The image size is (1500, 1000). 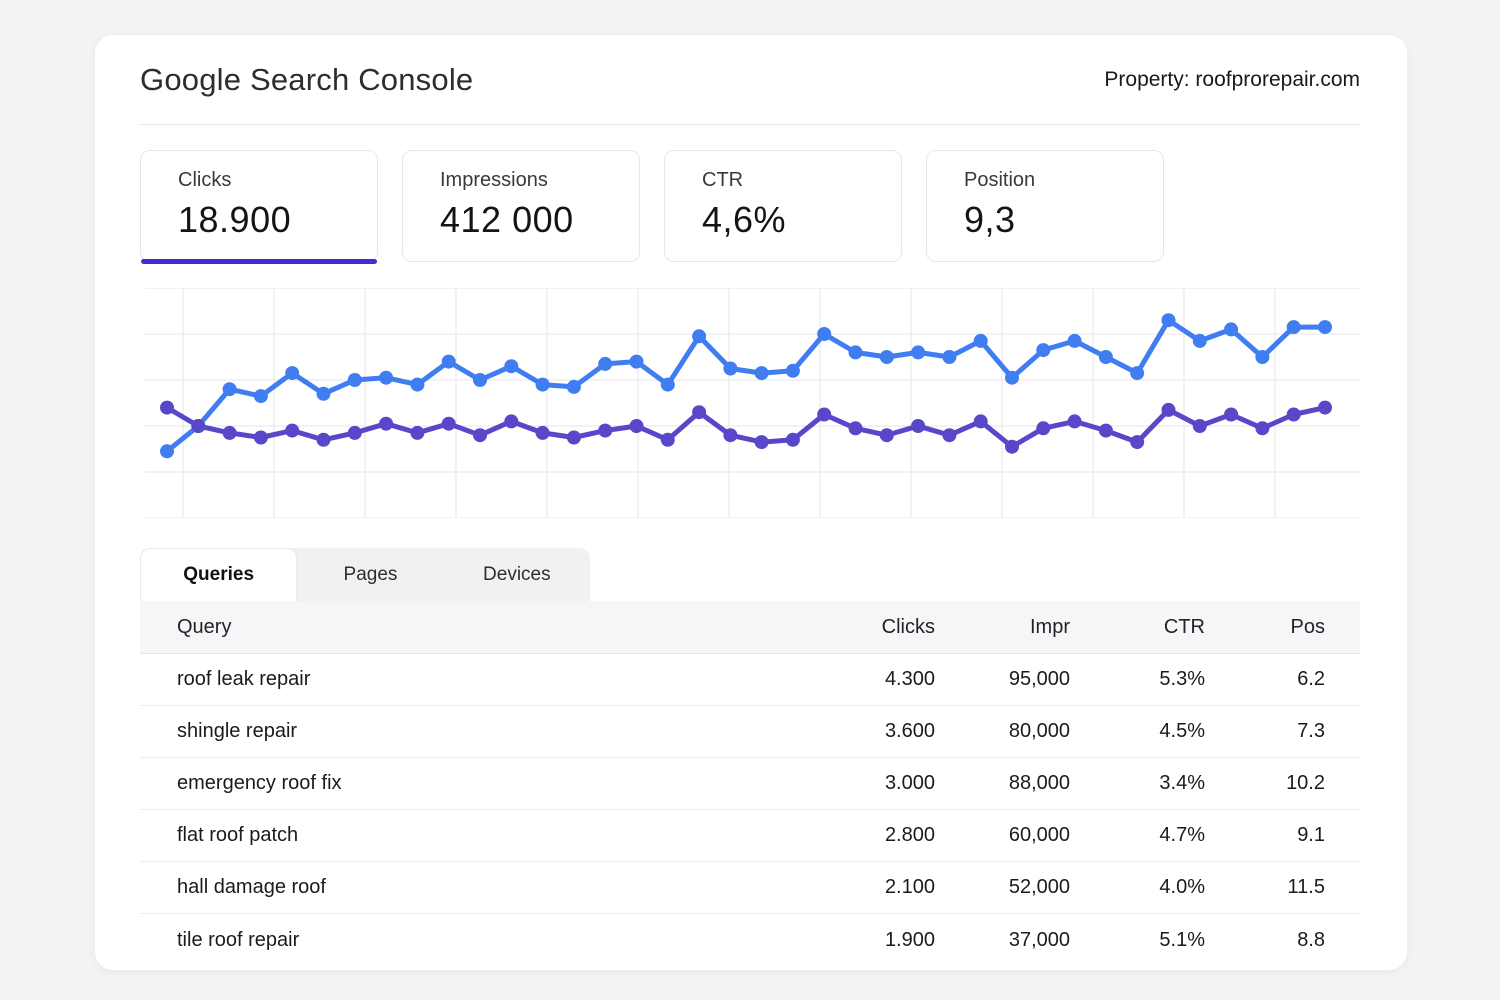 I want to click on impr-cell: 88,000, so click(x=1039, y=783).